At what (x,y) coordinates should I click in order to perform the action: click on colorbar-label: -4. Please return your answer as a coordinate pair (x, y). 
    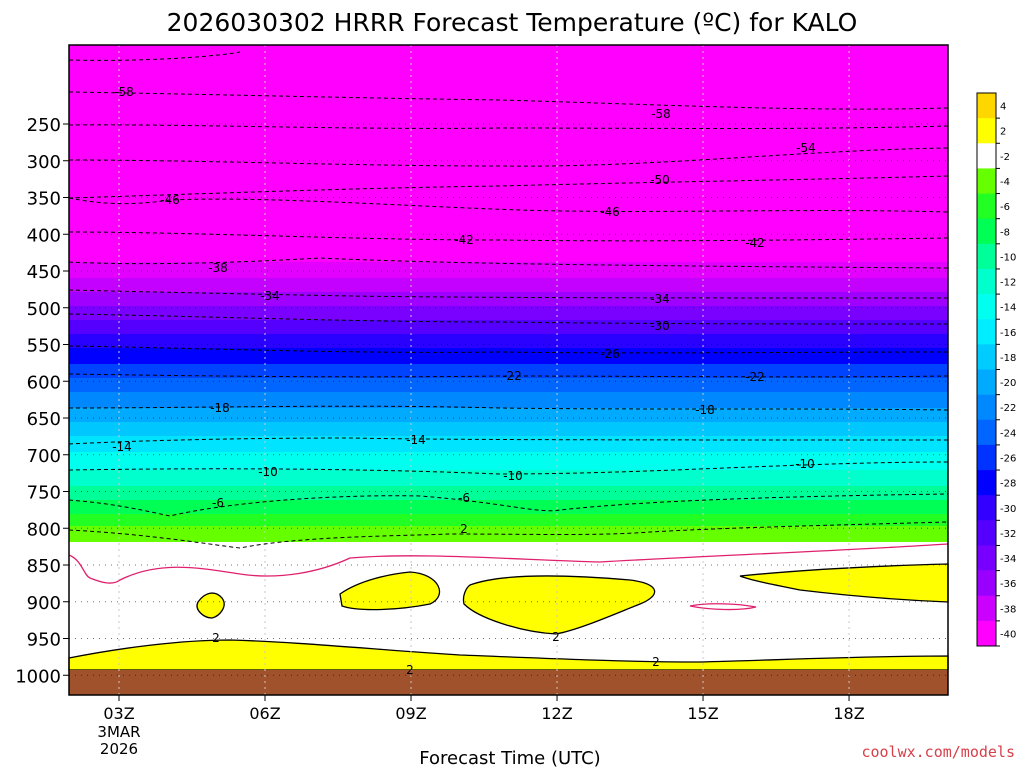
    Looking at the image, I should click on (1005, 182).